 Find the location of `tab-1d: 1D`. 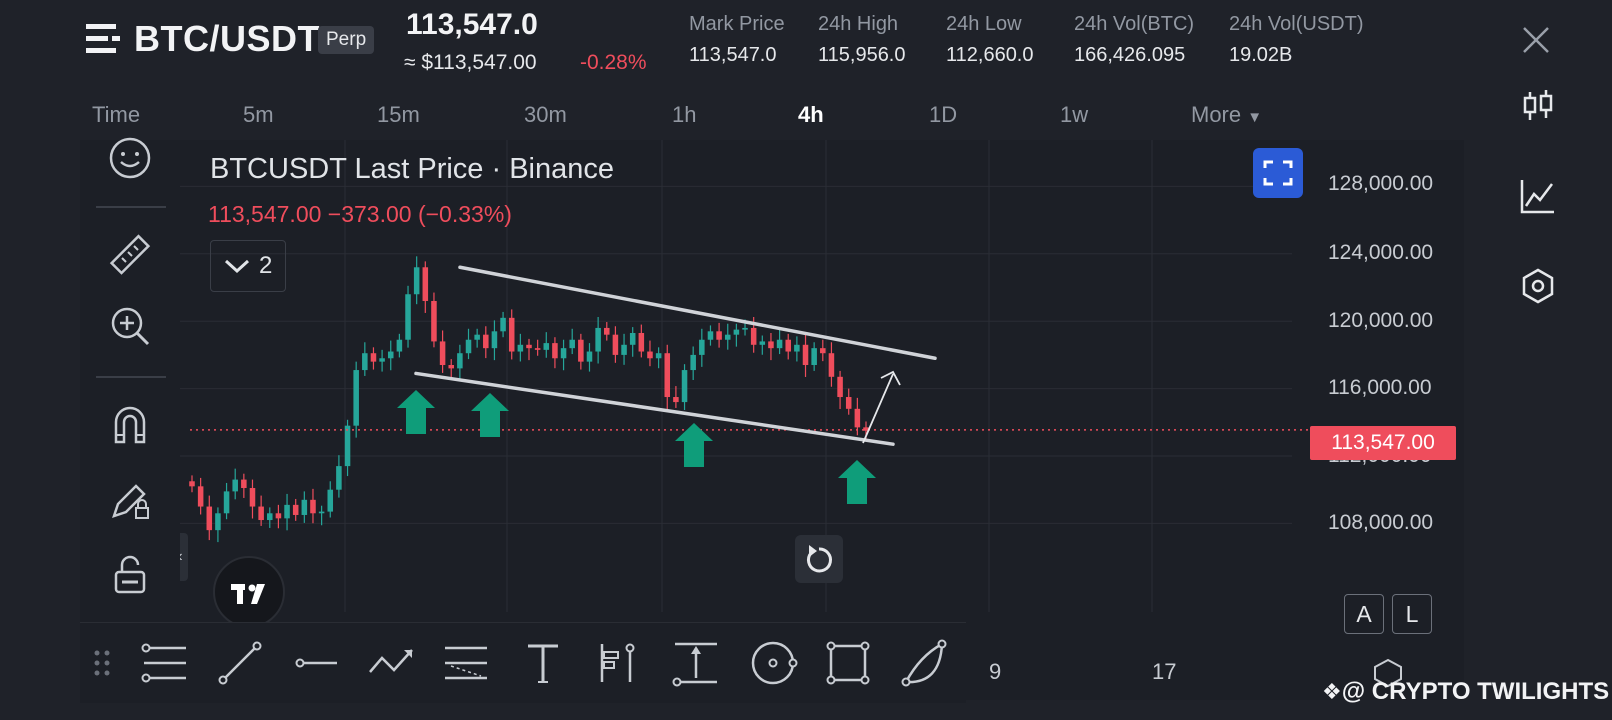

tab-1d: 1D is located at coordinates (943, 114).